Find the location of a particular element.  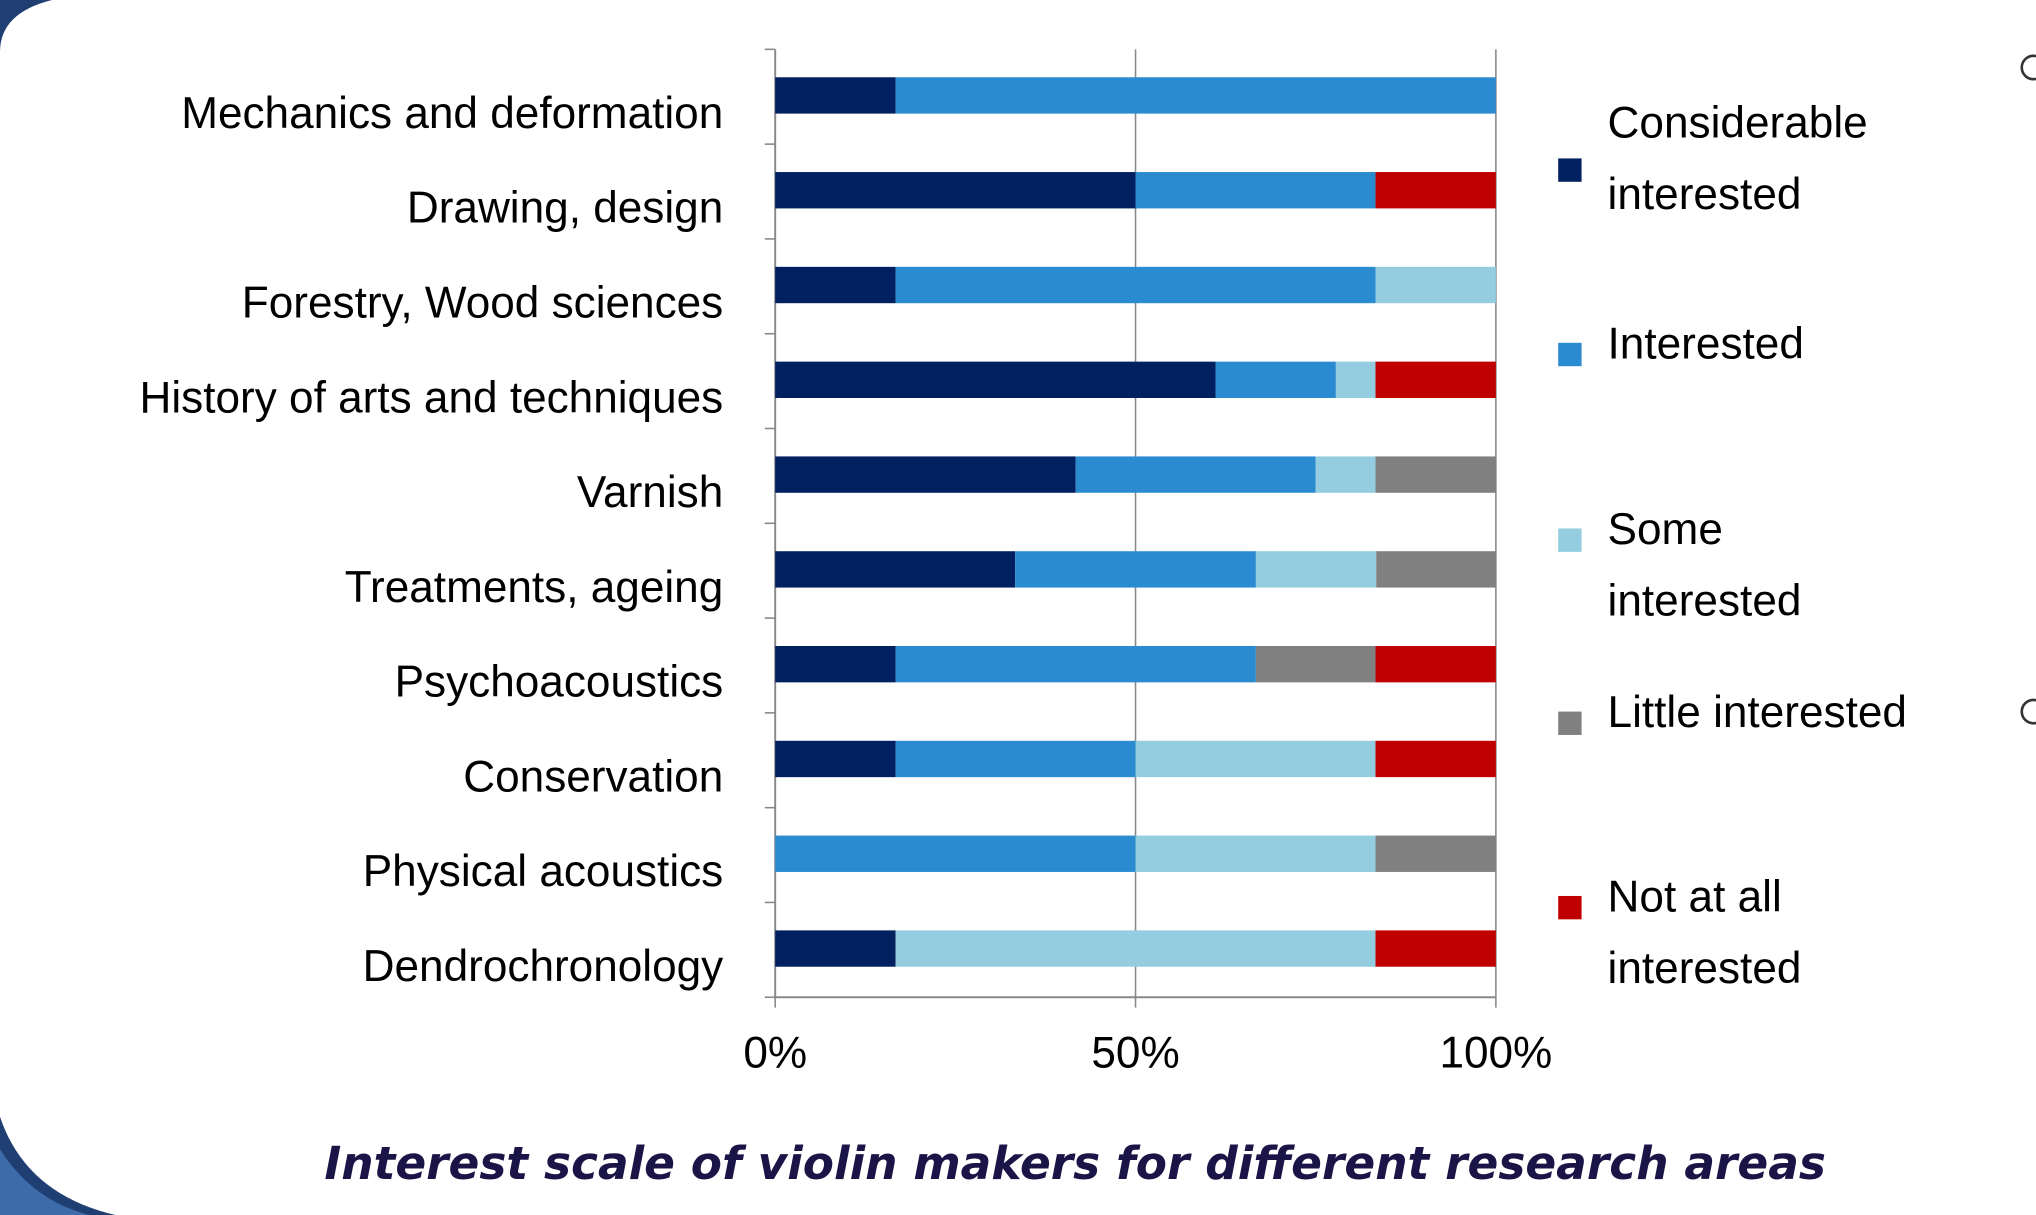

y-tick-label: Conservation is located at coordinates (593, 776).